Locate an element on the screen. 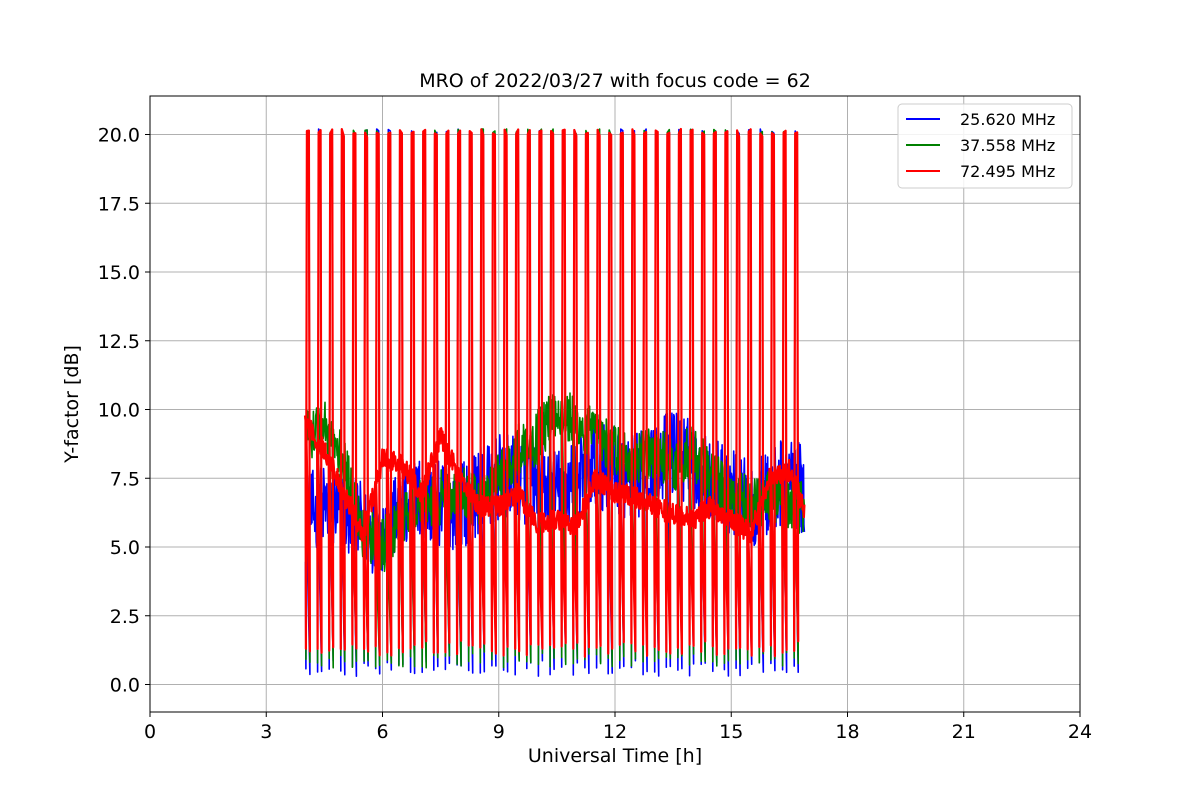  legend-label: 72.495 MHz is located at coordinates (1007, 171).